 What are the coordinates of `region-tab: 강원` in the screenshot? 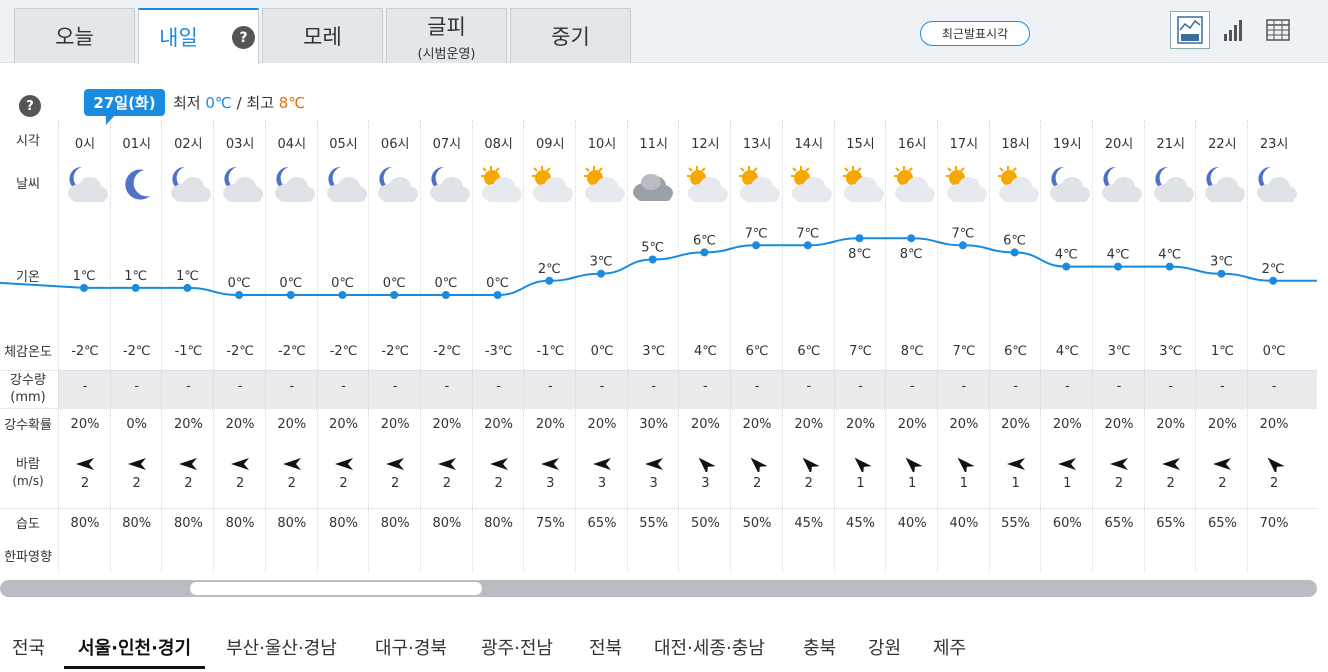 It's located at (885, 648).